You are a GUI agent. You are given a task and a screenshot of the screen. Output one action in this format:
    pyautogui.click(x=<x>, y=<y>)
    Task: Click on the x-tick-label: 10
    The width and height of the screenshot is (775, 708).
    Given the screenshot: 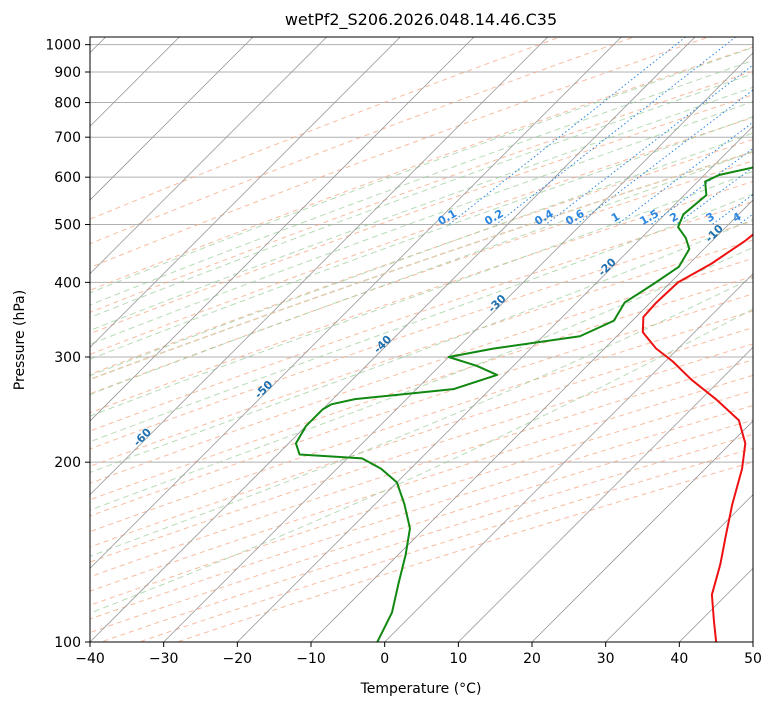 What is the action you would take?
    pyautogui.click(x=458, y=659)
    